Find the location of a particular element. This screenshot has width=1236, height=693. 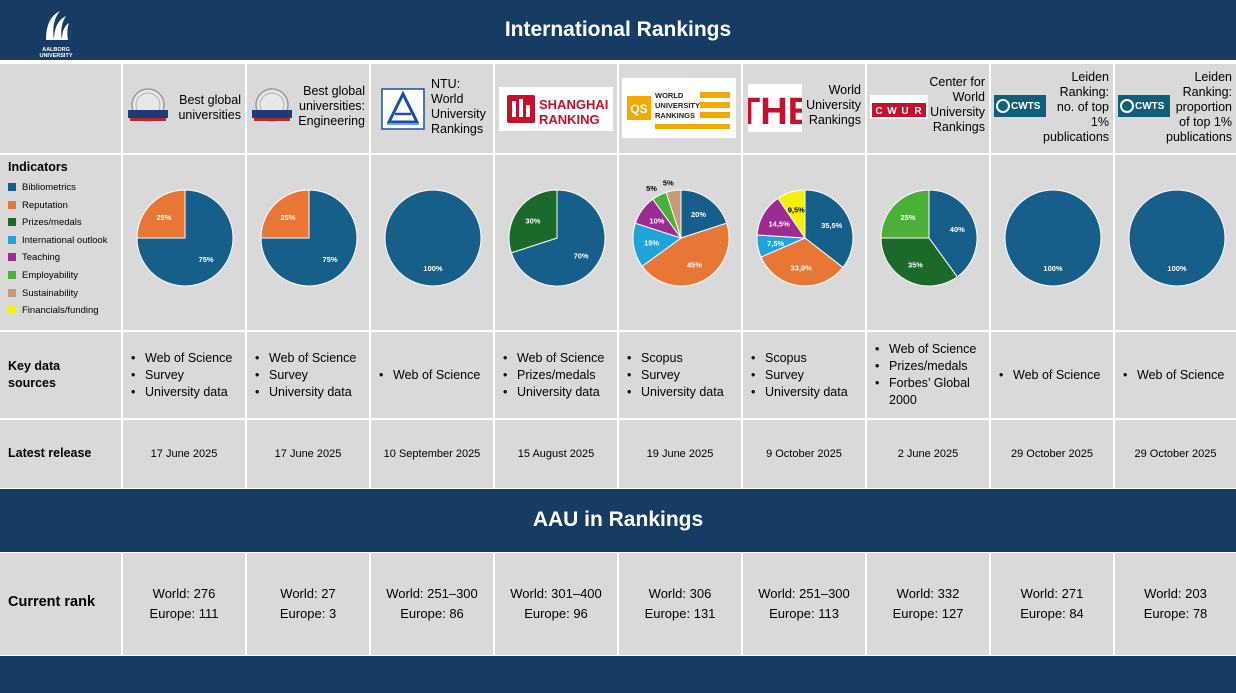

ranking-indicators-6: 35,5% 33,0% 7,5% 14,5% 9,5% is located at coordinates (804, 242).